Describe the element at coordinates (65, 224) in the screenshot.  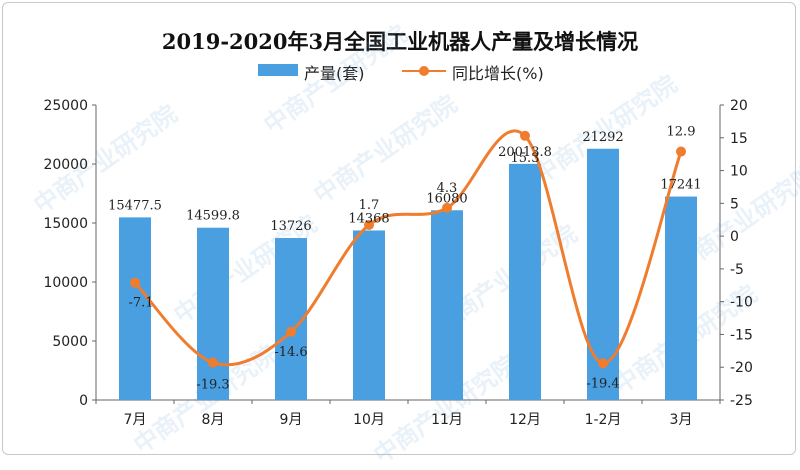
I see `y-left-tick-label: 15000` at that location.